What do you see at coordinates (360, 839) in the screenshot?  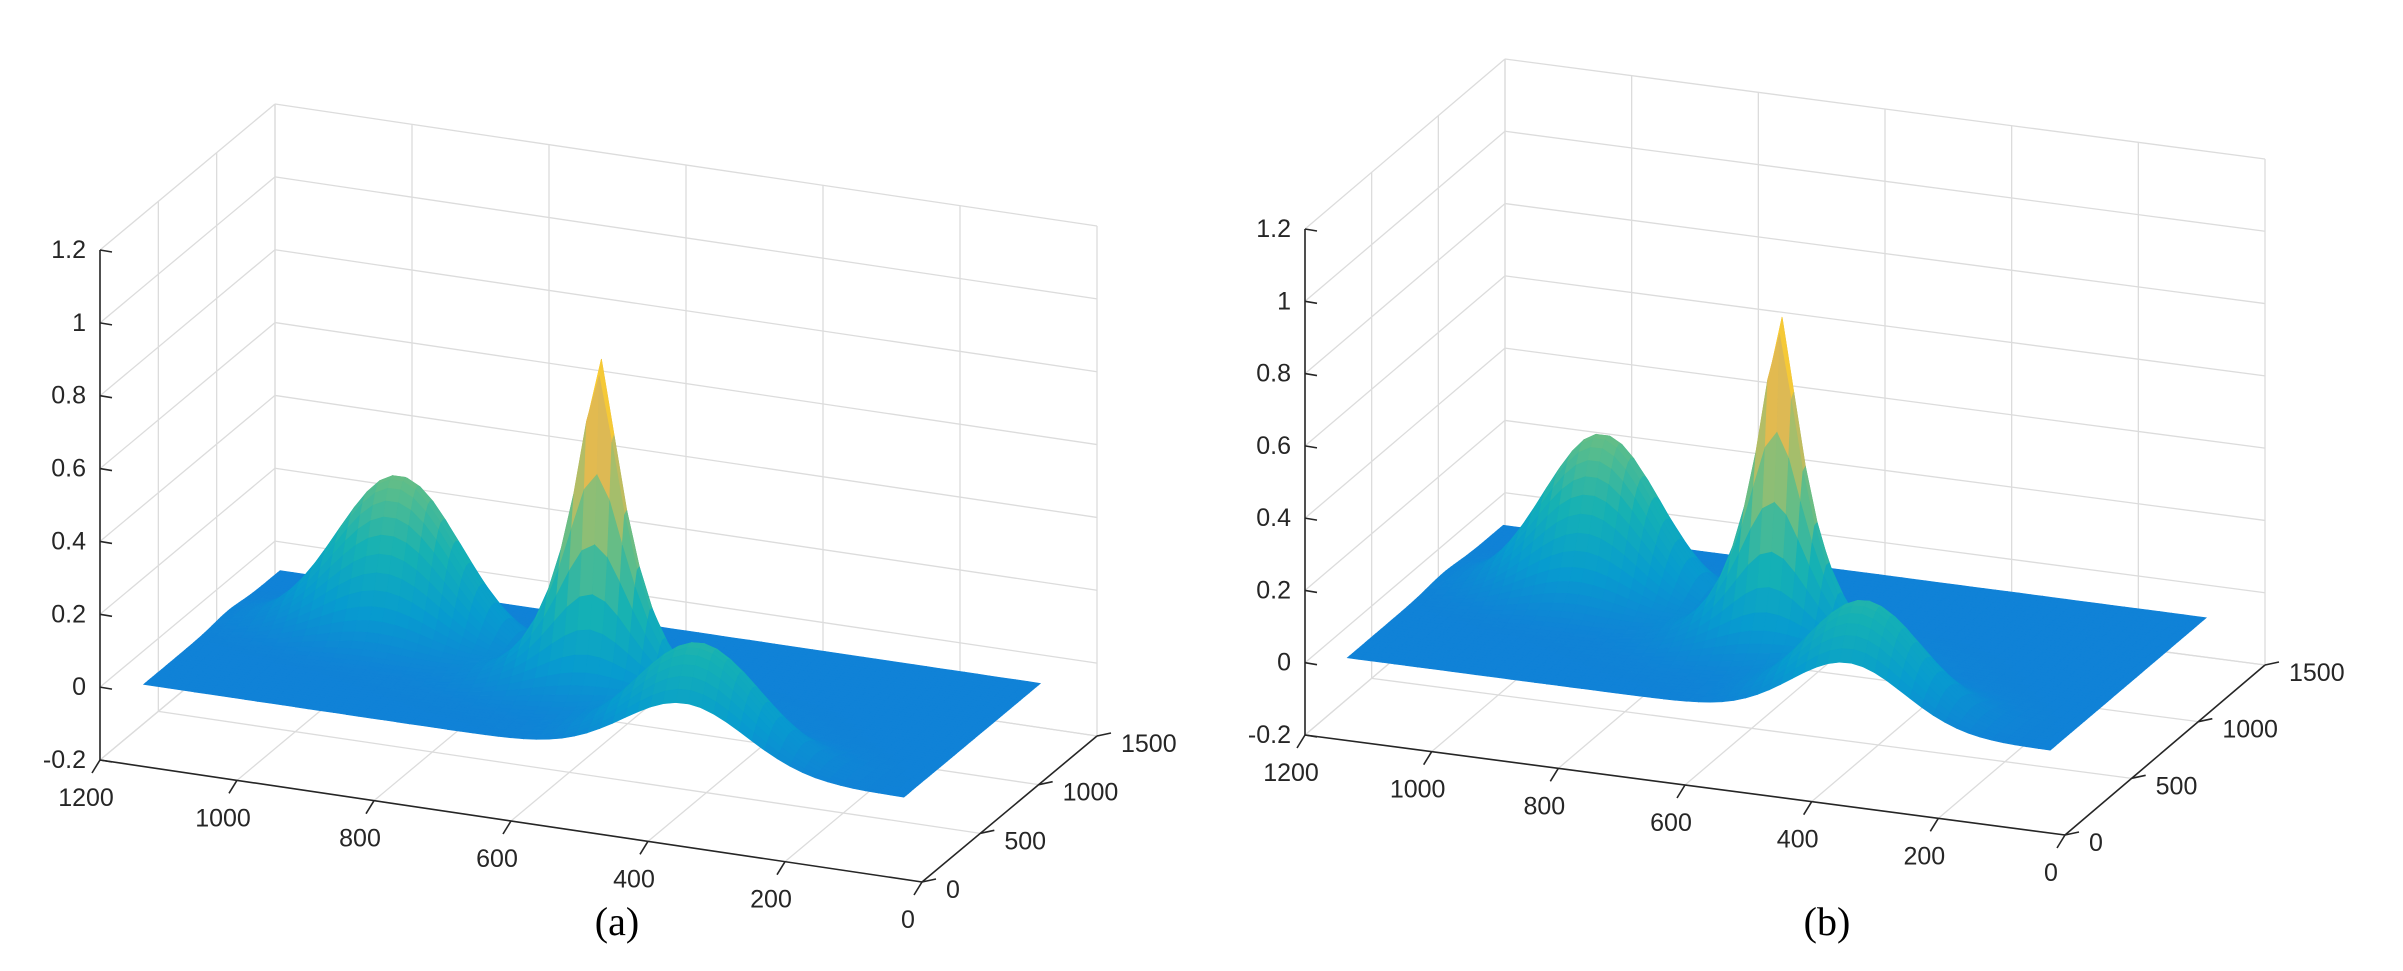 I see `x-tick-label: 800` at bounding box center [360, 839].